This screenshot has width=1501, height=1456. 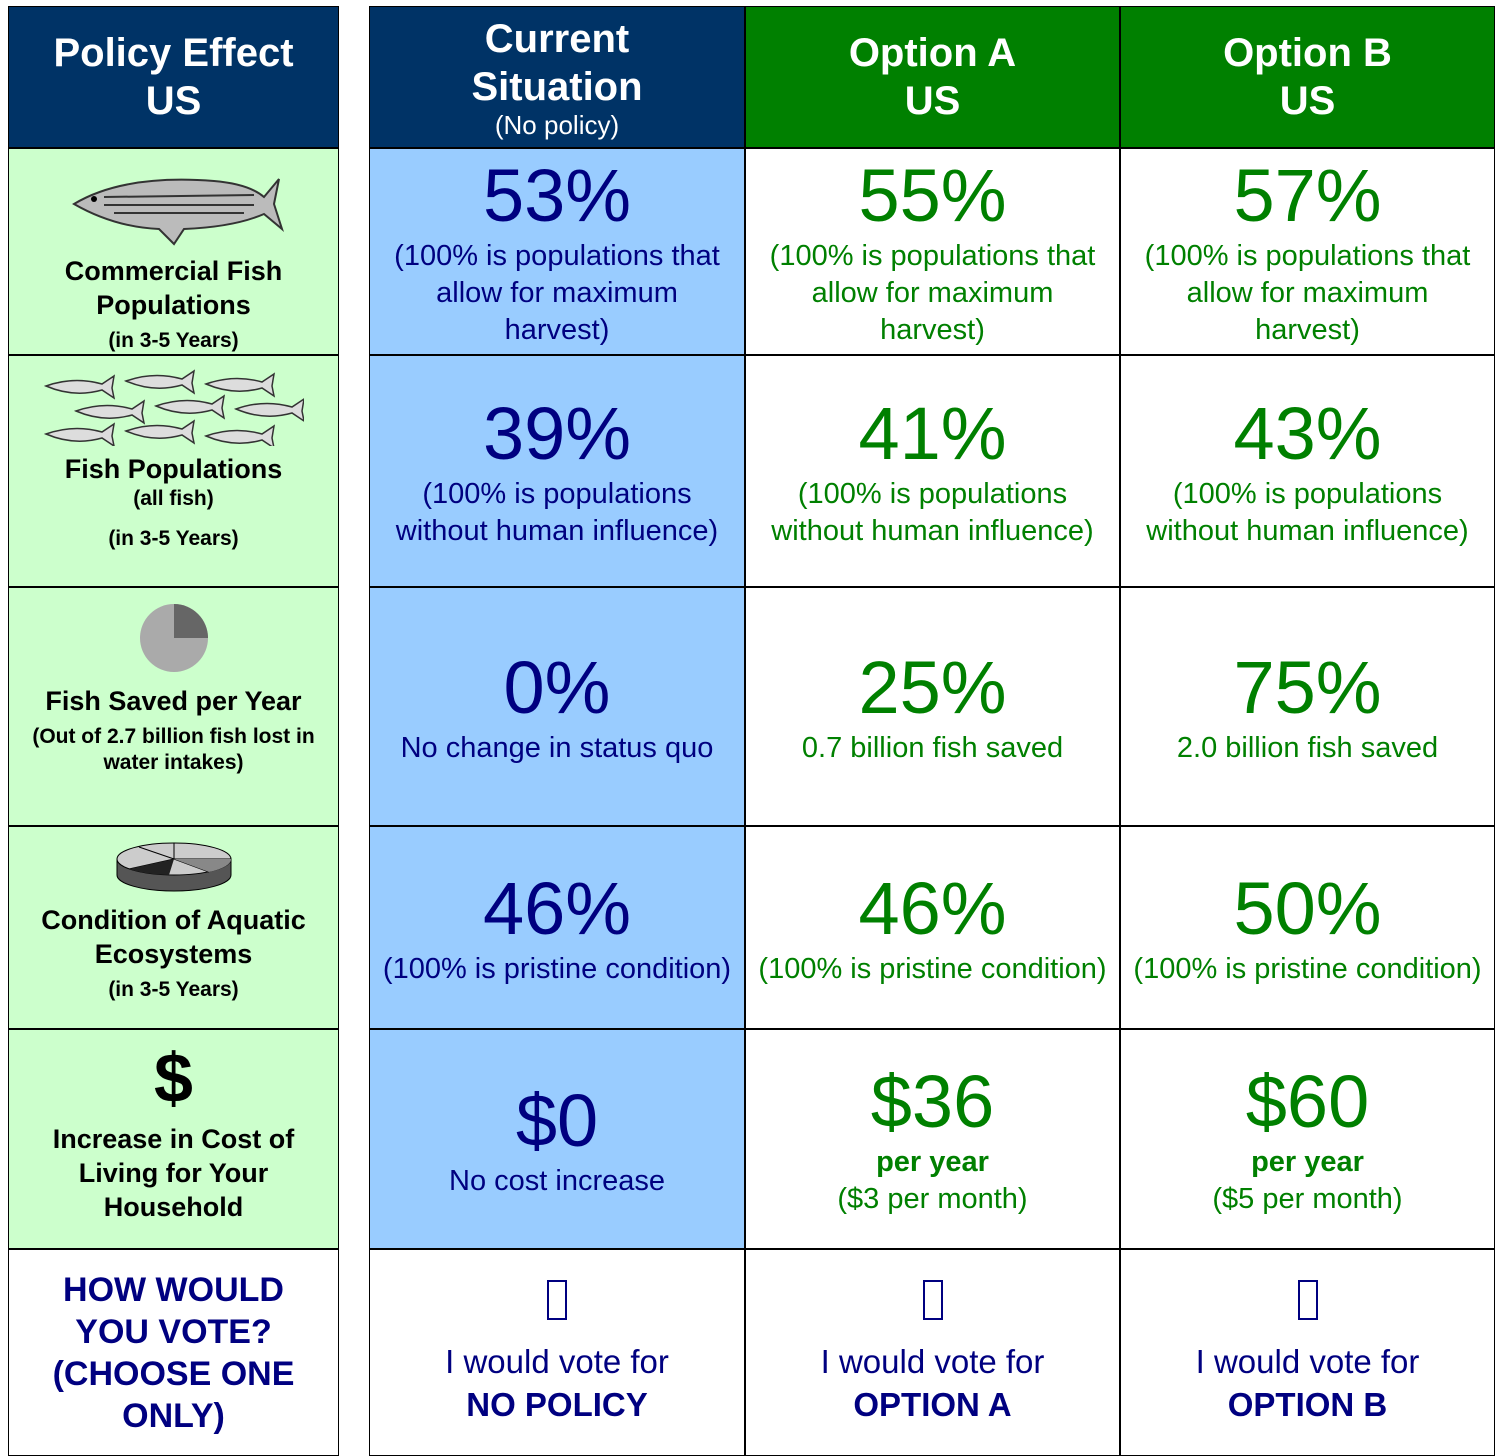 What do you see at coordinates (173, 1352) in the screenshot?
I see `vote-question: HOW WOULD YOU VOTE? (CHOOSE ONE ONLY)` at bounding box center [173, 1352].